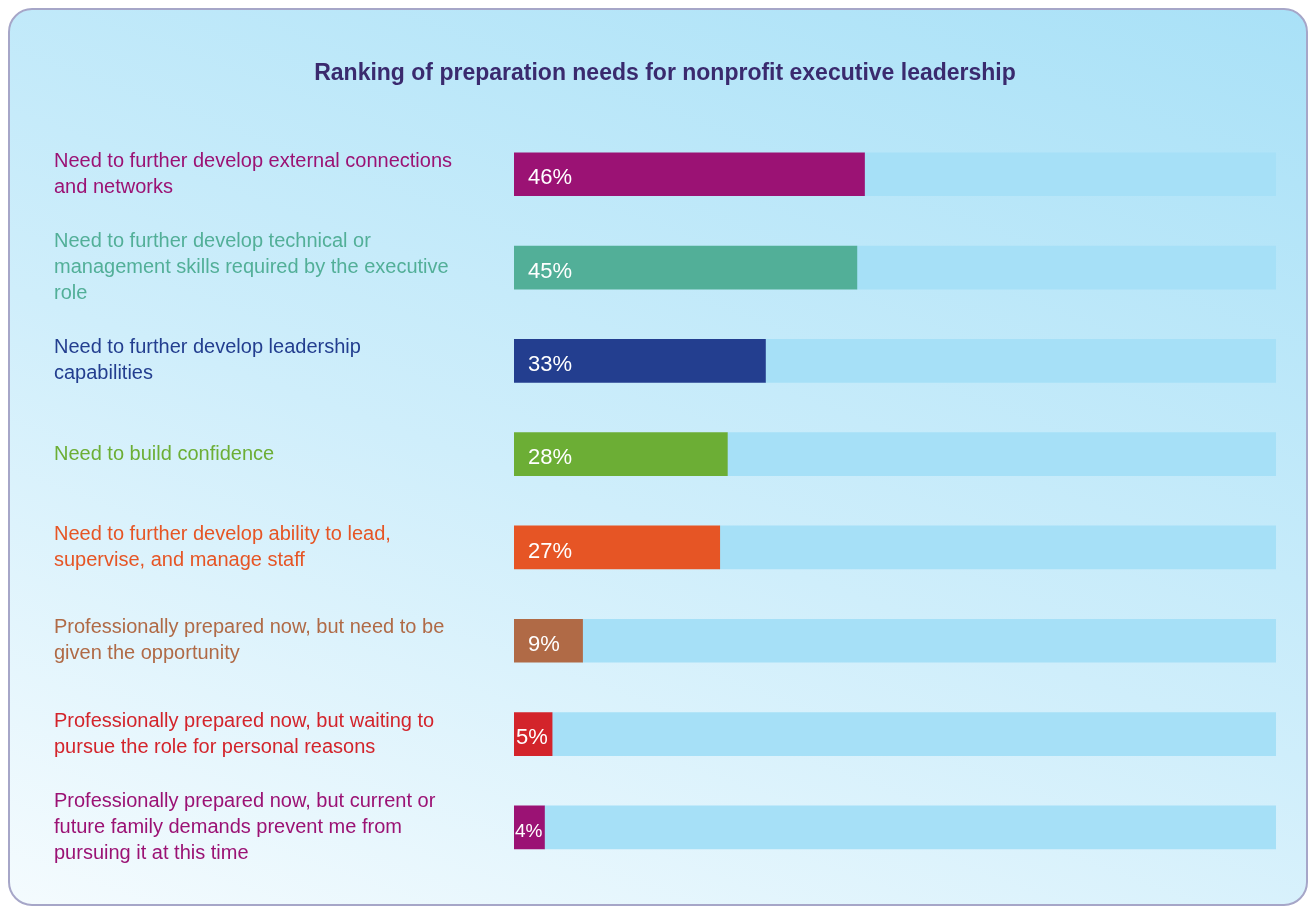 Image resolution: width=1315 pixels, height=915 pixels. What do you see at coordinates (222, 545) in the screenshot?
I see `y-tick-label: Need to further develop ability to lead, supervise, and manage staff` at bounding box center [222, 545].